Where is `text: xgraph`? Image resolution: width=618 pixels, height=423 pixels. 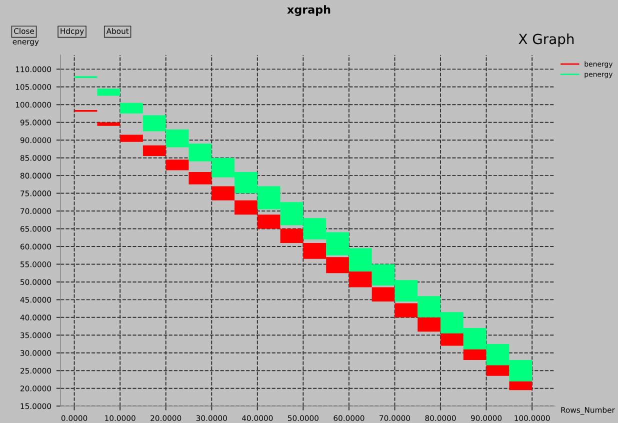
text: xgraph is located at coordinates (308, 10).